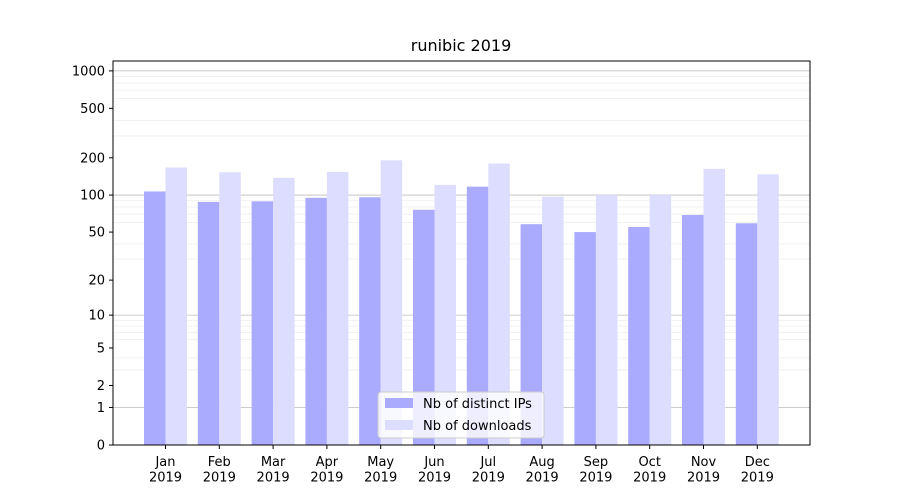 The width and height of the screenshot is (900, 500). I want to click on x-tick-label: May 2019, so click(380, 470).